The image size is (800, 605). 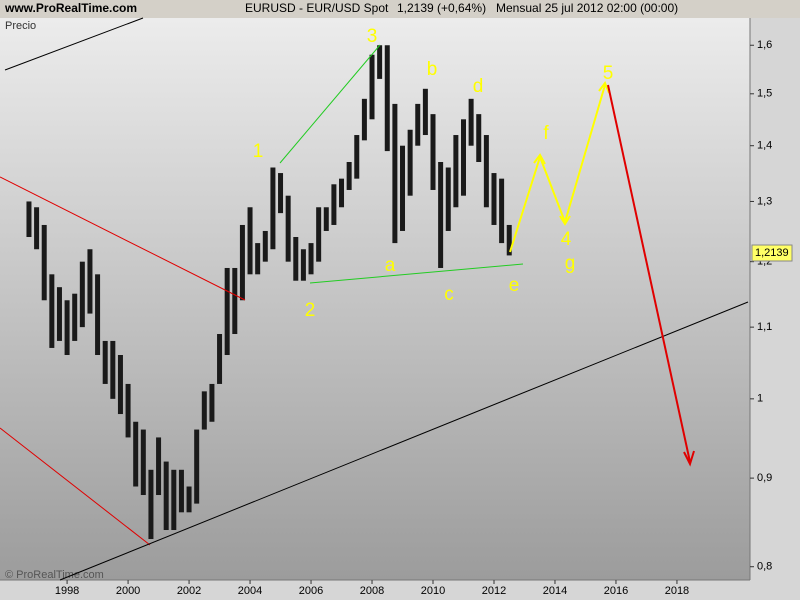 What do you see at coordinates (570, 263) in the screenshot?
I see `wave-label: g` at bounding box center [570, 263].